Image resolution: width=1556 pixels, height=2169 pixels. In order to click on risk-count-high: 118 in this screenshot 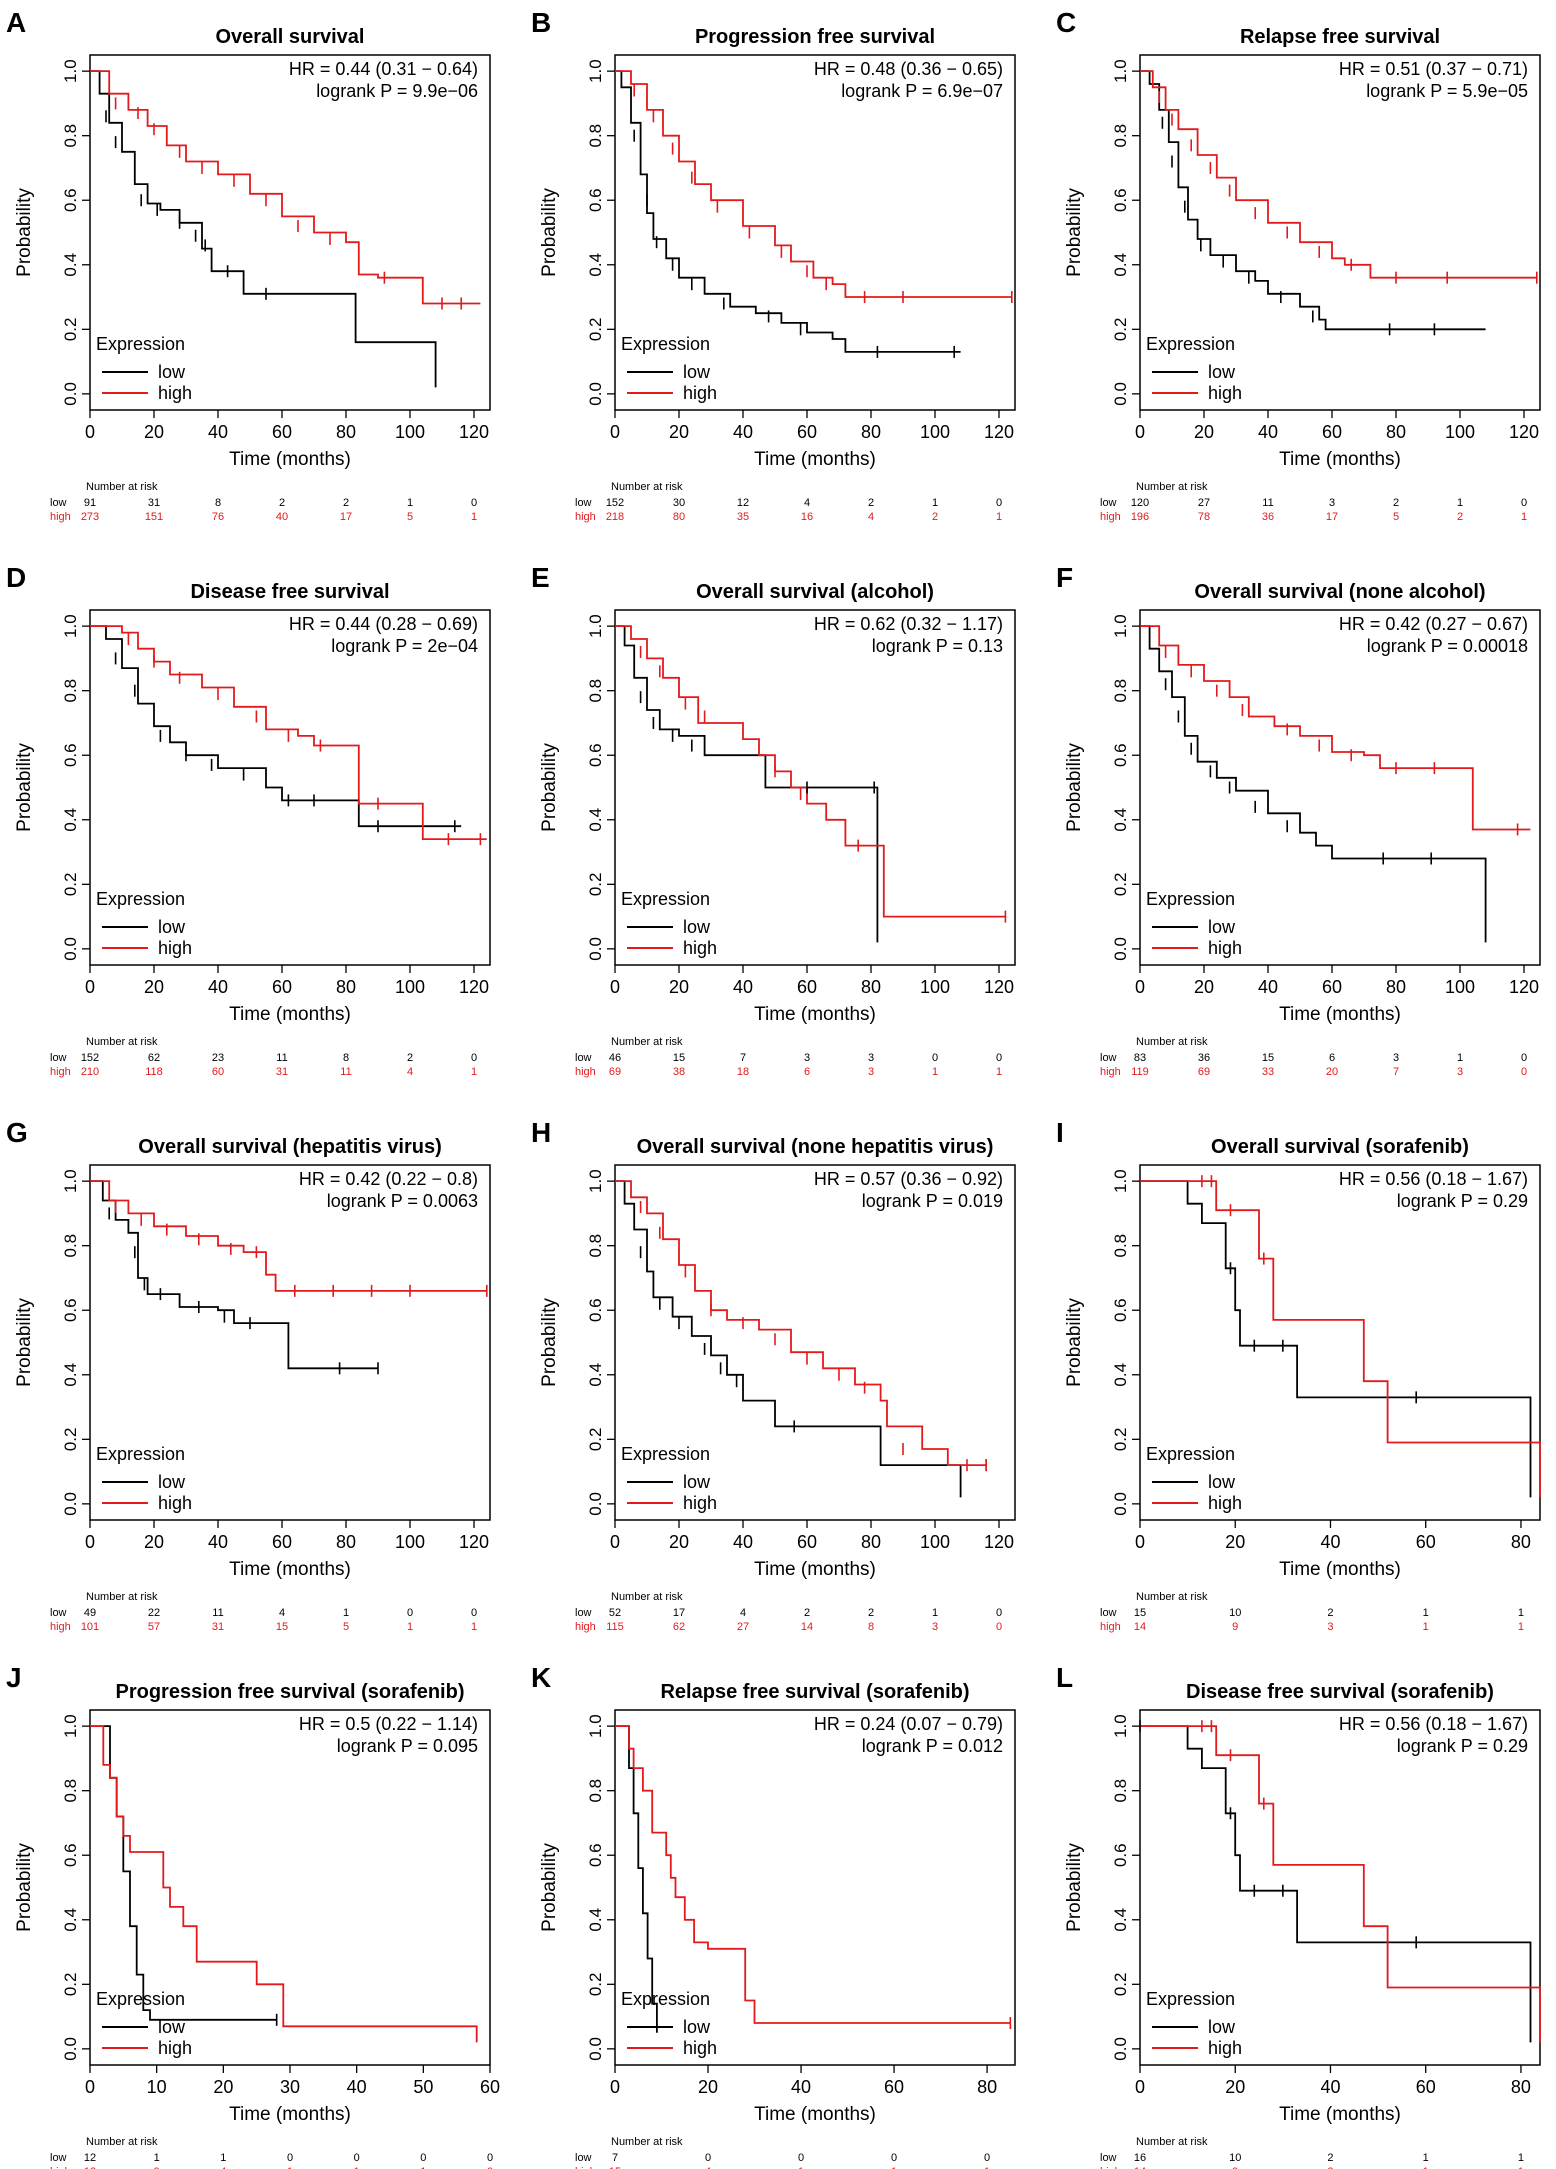, I will do `click(154, 1072)`.